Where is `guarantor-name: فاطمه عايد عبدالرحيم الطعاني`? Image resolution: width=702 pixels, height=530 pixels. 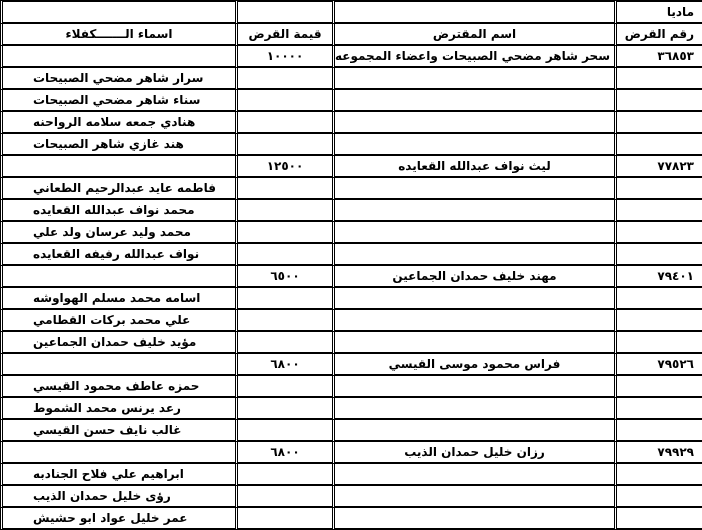
guarantor-name: فاطمه عايد عبدالرحيم الطعاني is located at coordinates (117, 189).